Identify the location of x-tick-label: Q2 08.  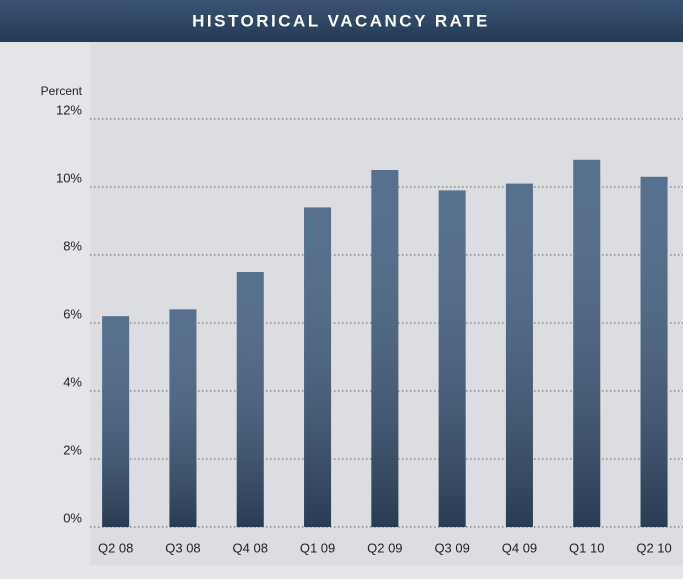
(115, 547).